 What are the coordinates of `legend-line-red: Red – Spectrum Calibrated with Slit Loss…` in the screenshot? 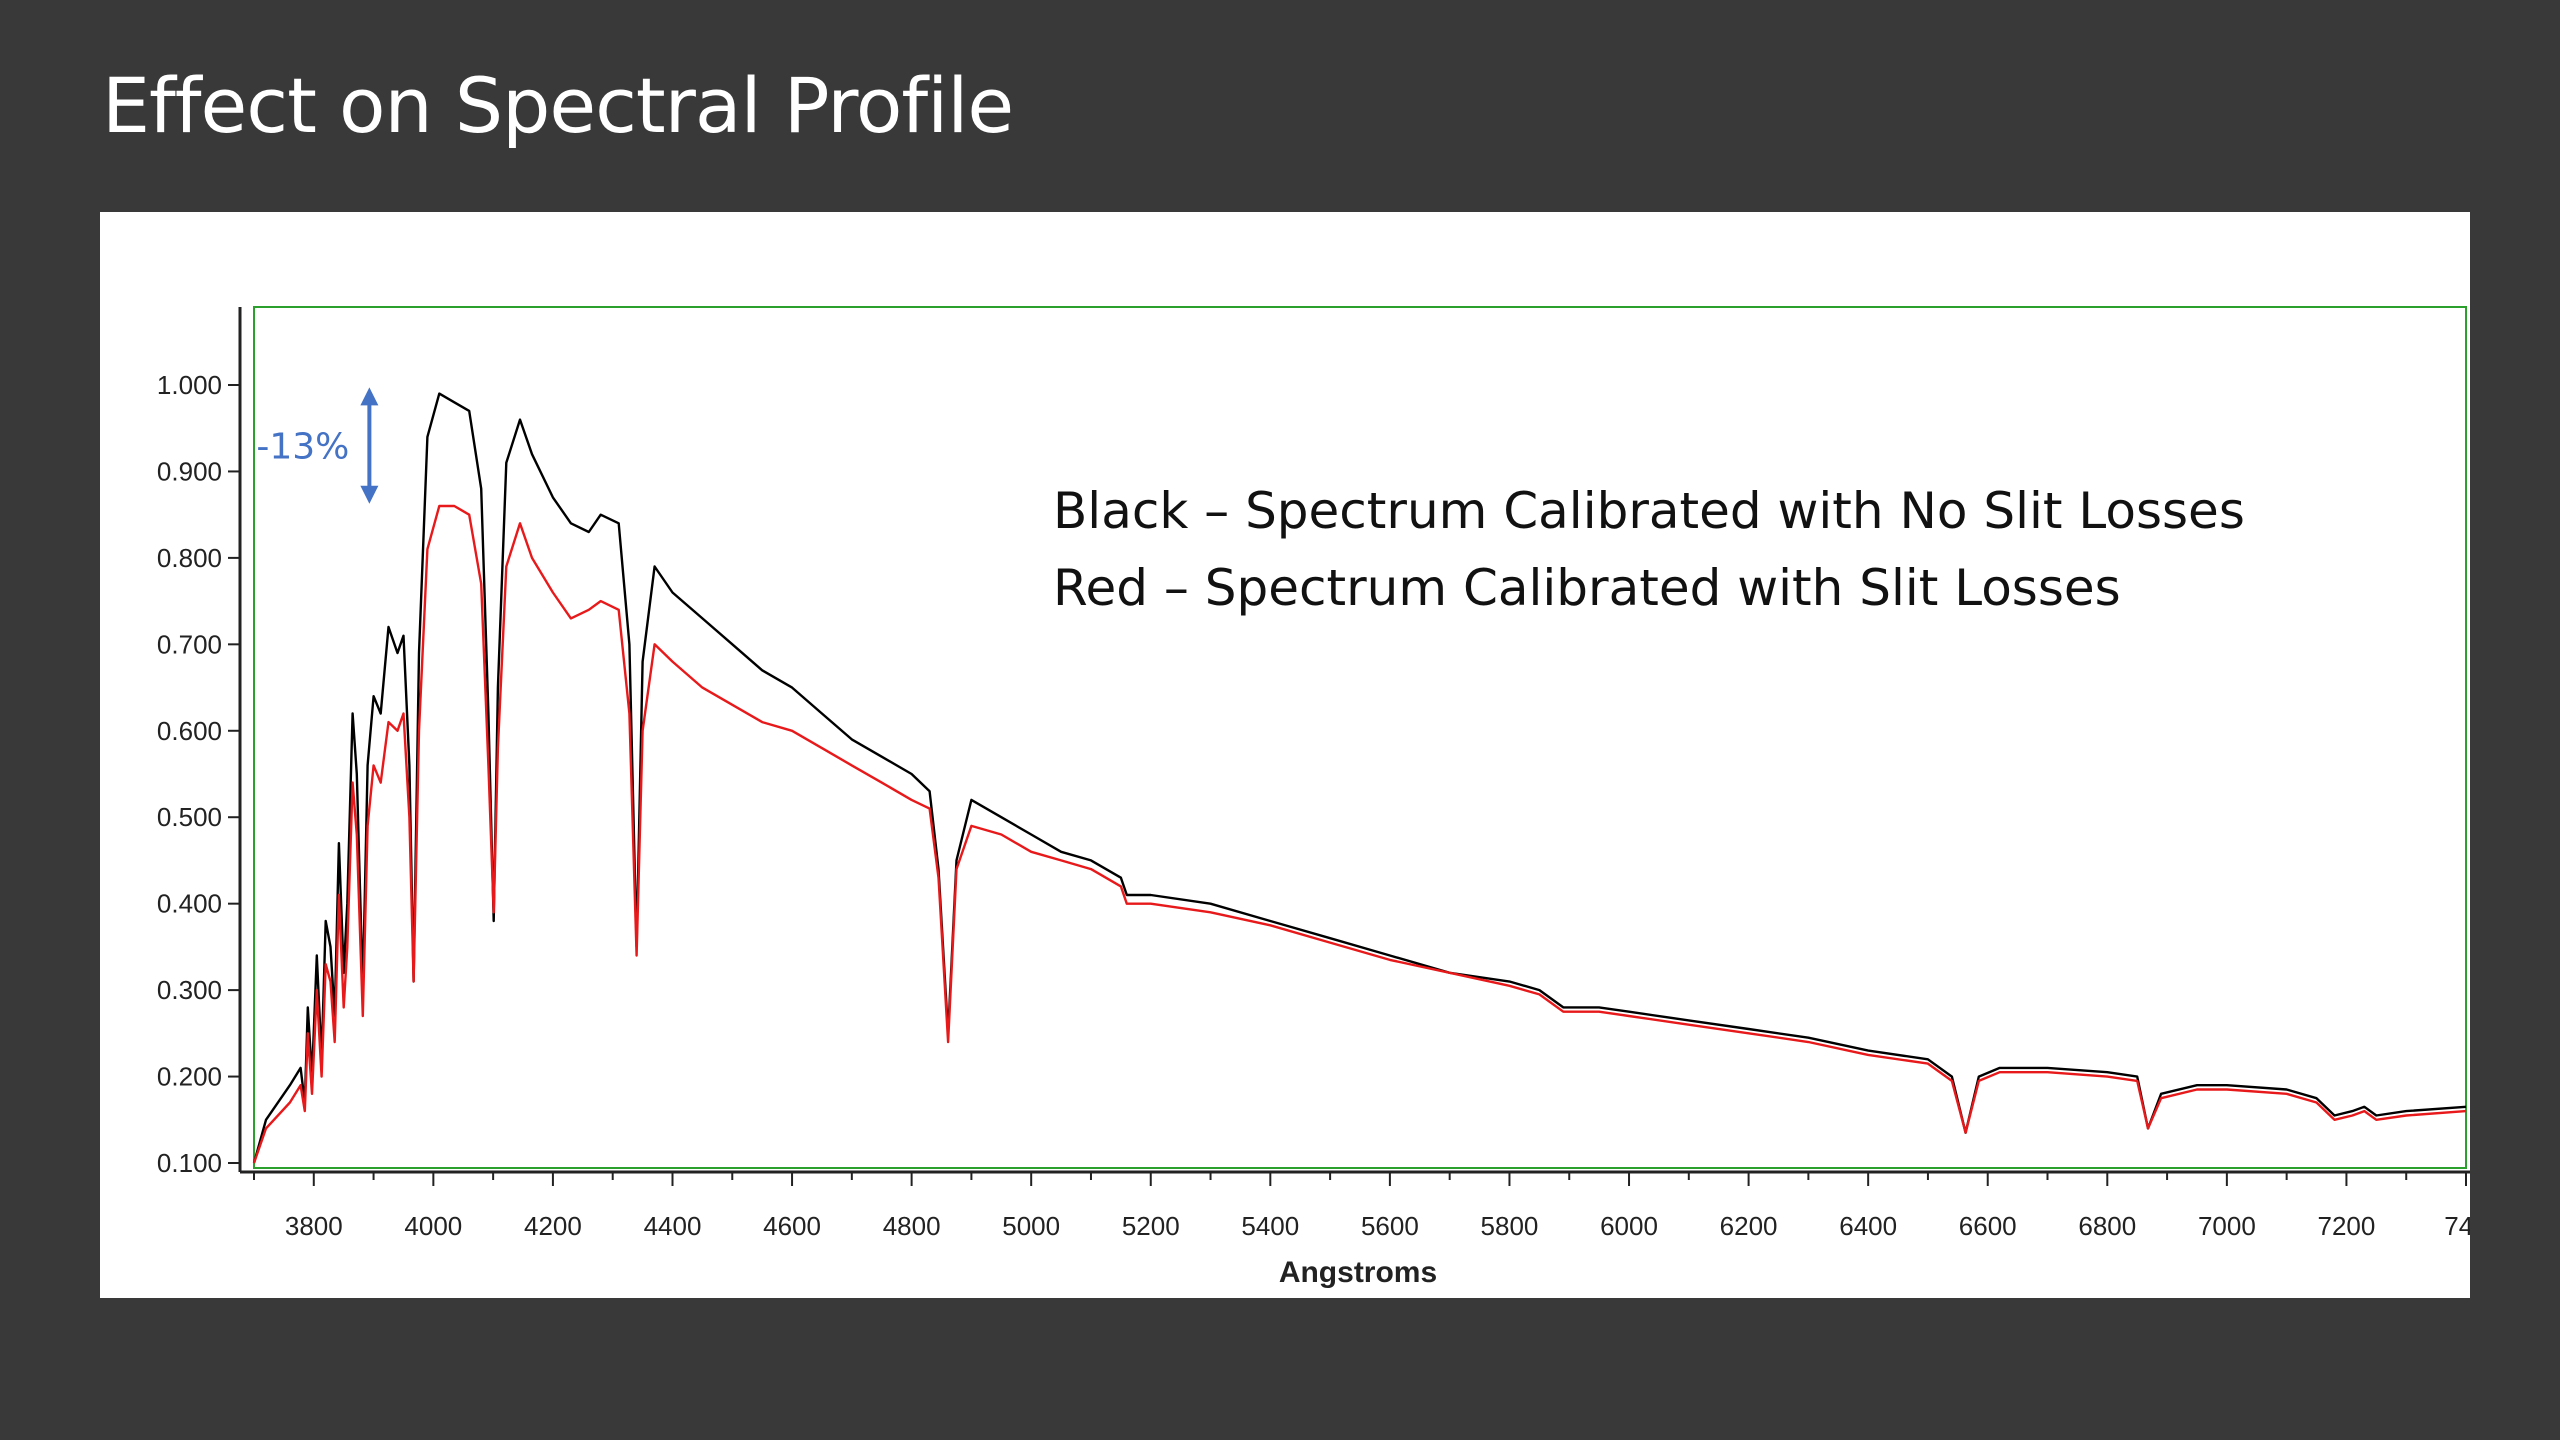 It's located at (1587, 588).